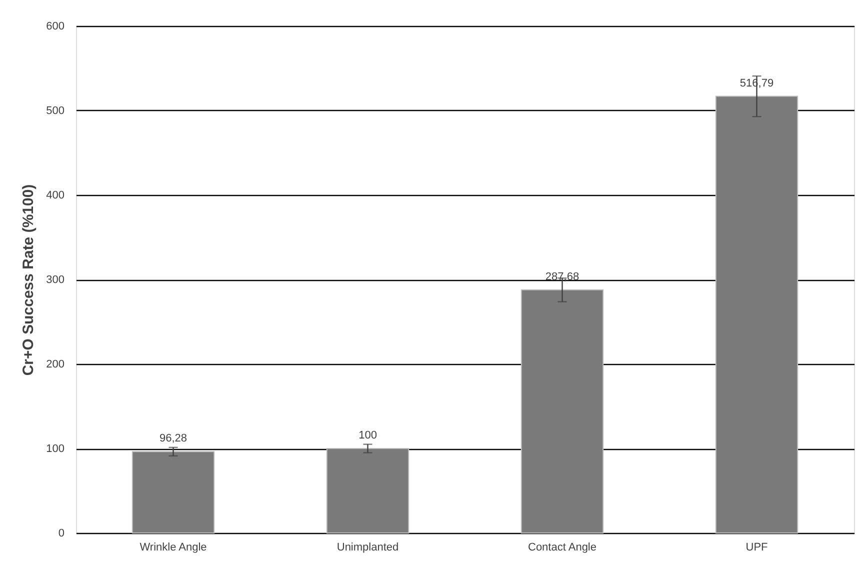 The width and height of the screenshot is (864, 567). I want to click on y-tick-label: 500, so click(55, 111).